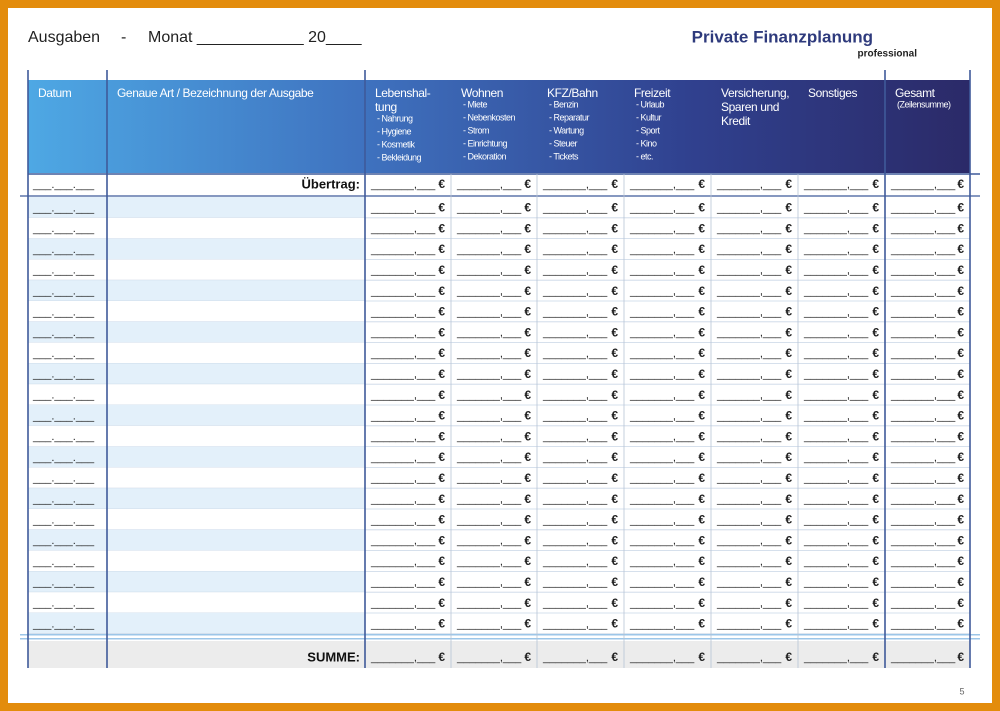  Describe the element at coordinates (489, 117) in the screenshot. I see `column-subitem: - Nebenkosten` at that location.